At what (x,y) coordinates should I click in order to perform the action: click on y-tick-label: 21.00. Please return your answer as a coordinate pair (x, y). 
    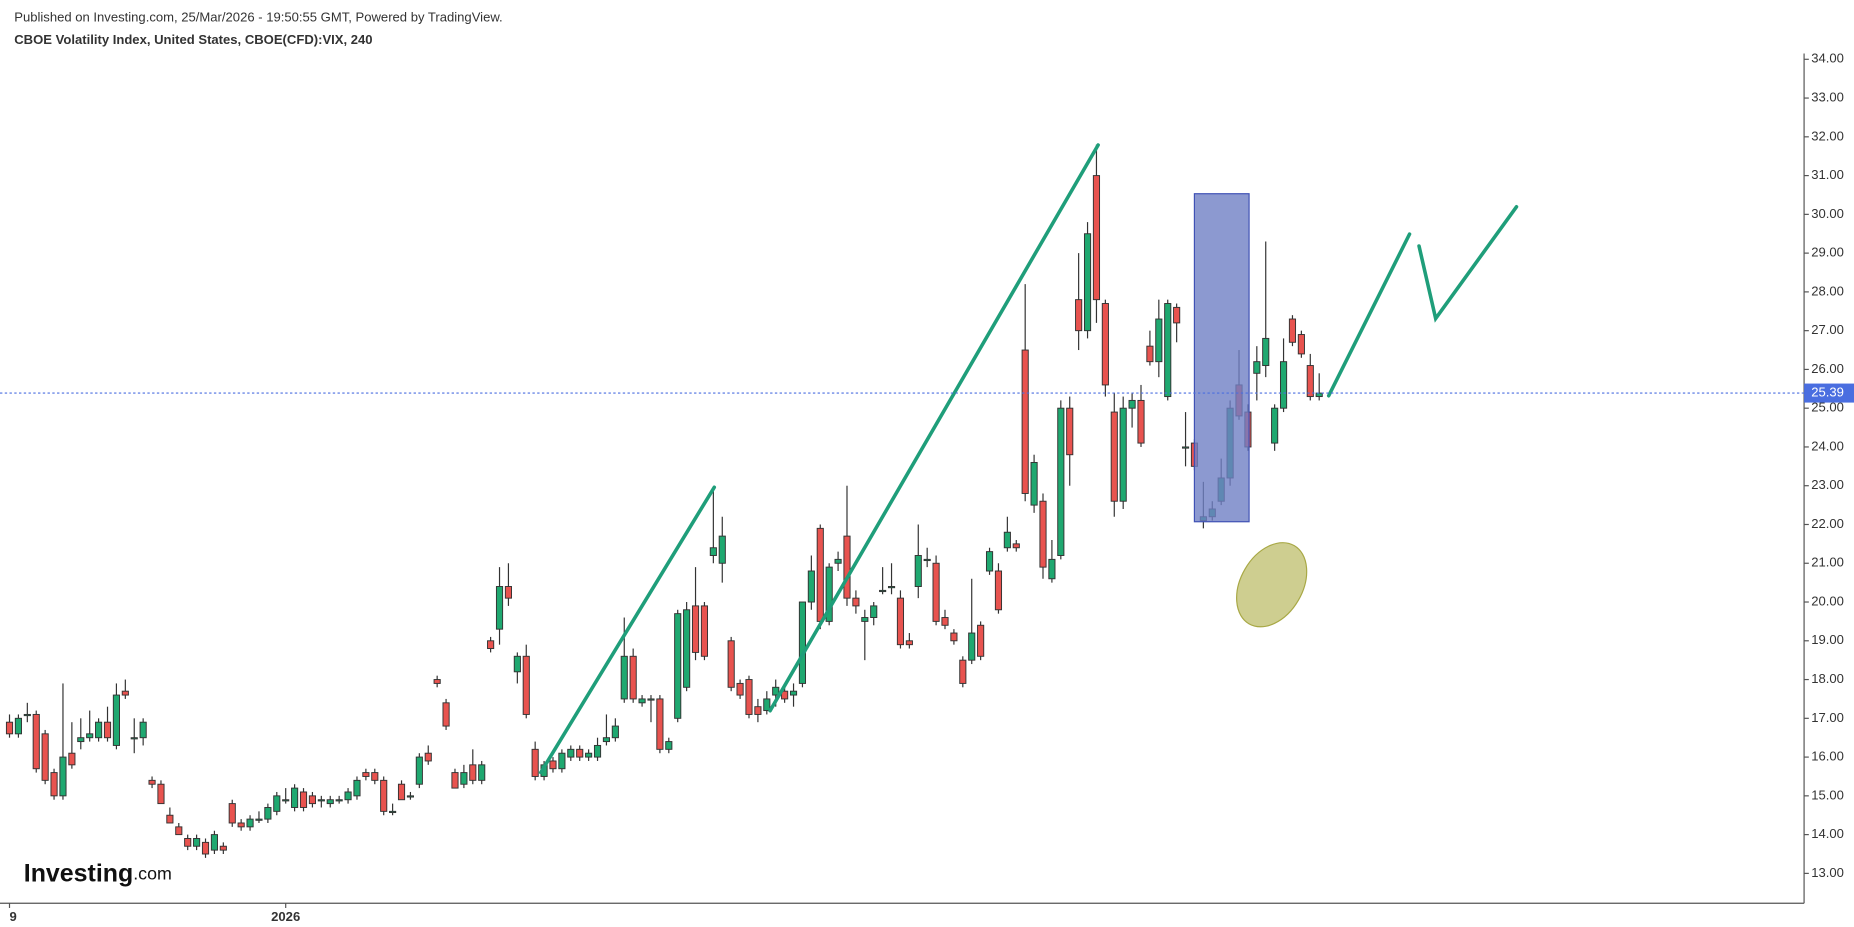
    Looking at the image, I should click on (1827, 562).